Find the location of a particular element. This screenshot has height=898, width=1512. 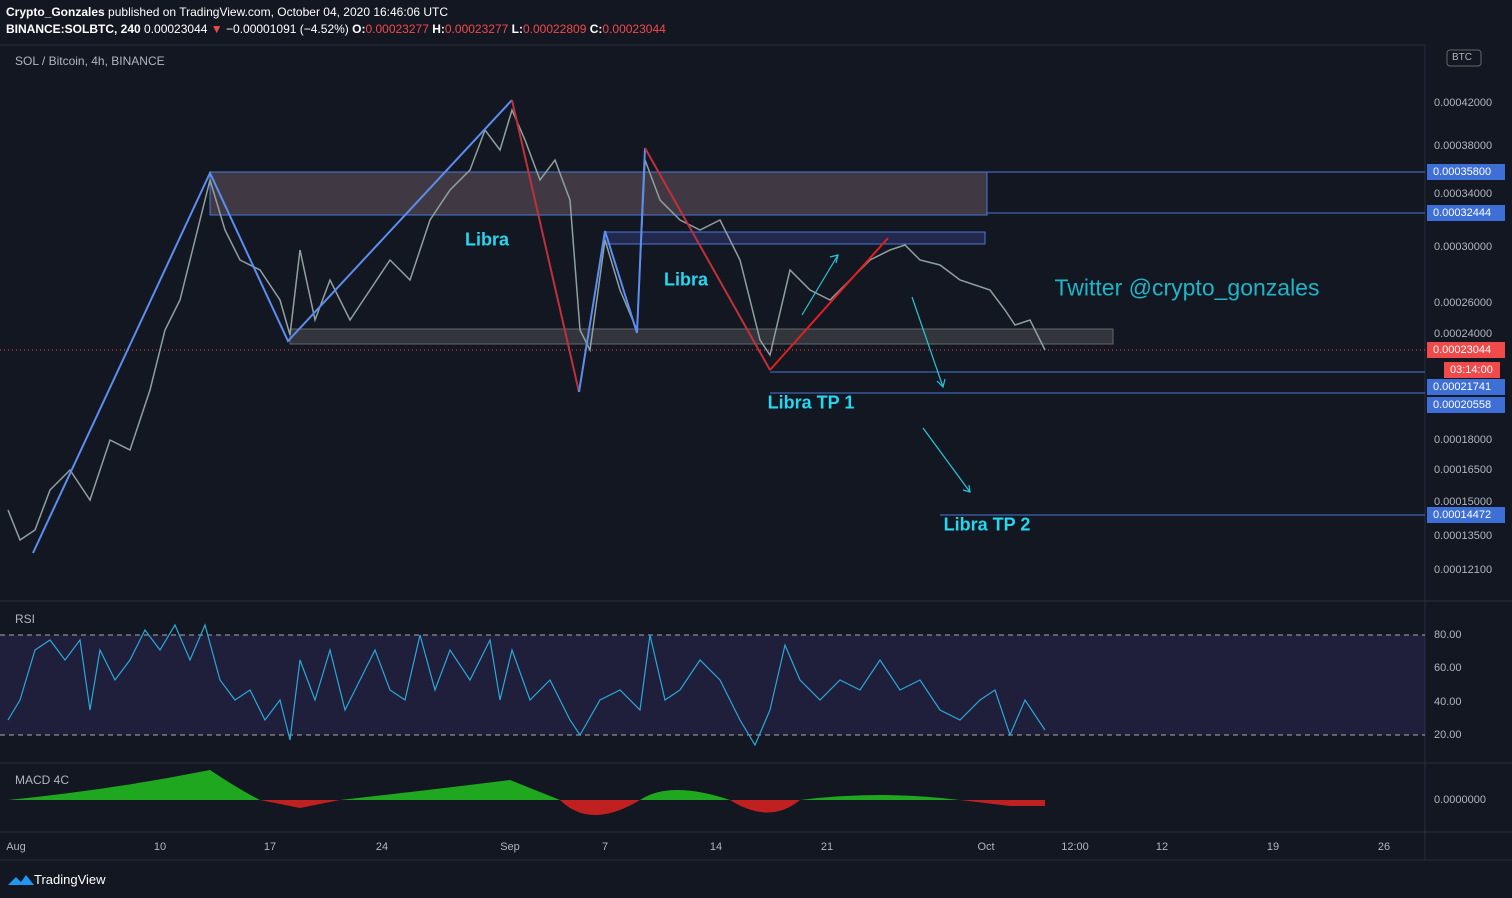

price-tag: 0.00014472 is located at coordinates (1466, 515).